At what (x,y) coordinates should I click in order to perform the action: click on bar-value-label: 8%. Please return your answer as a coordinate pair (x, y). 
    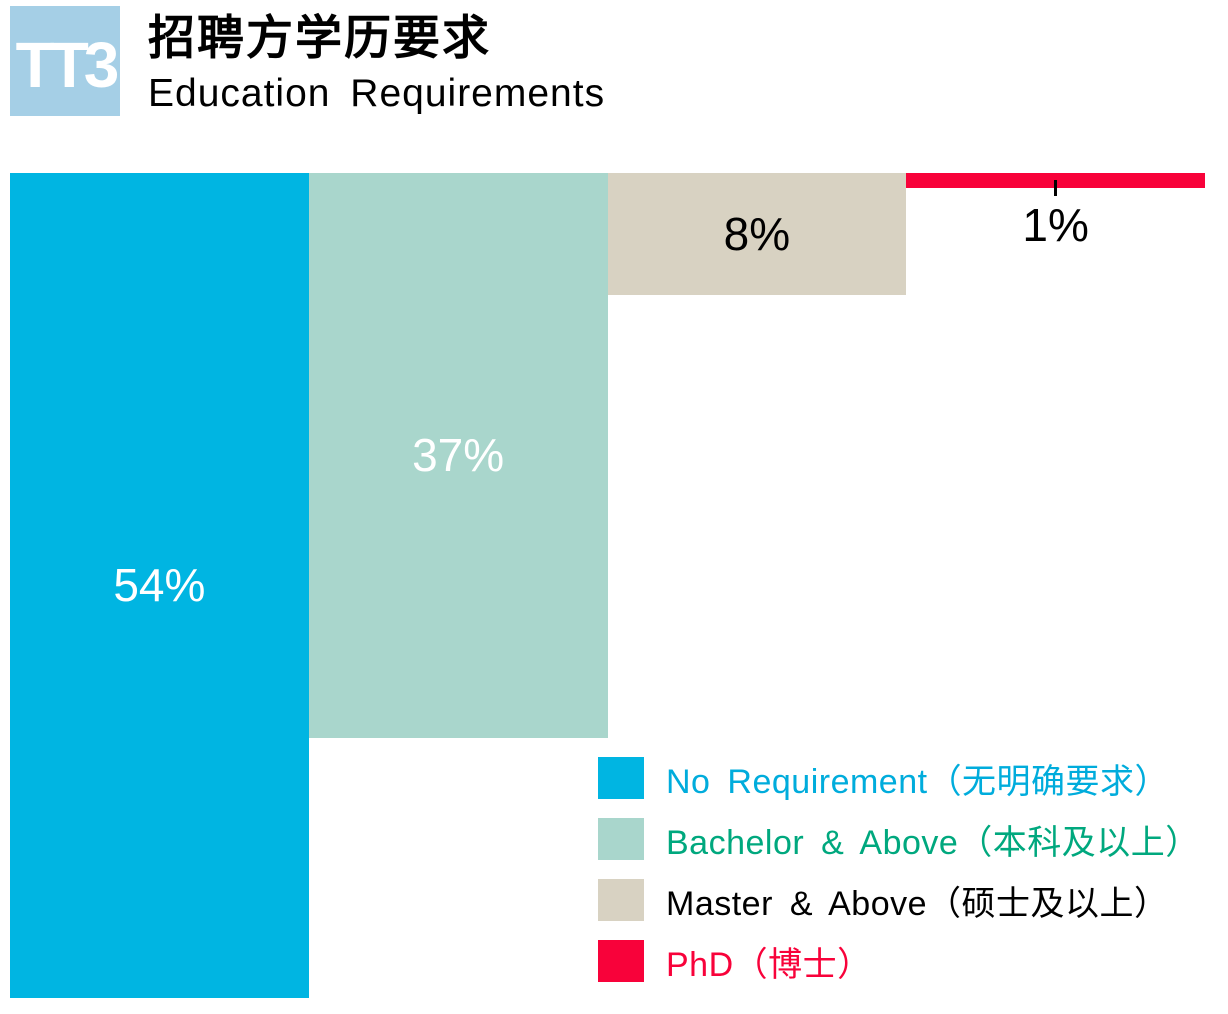
    Looking at the image, I should click on (757, 234).